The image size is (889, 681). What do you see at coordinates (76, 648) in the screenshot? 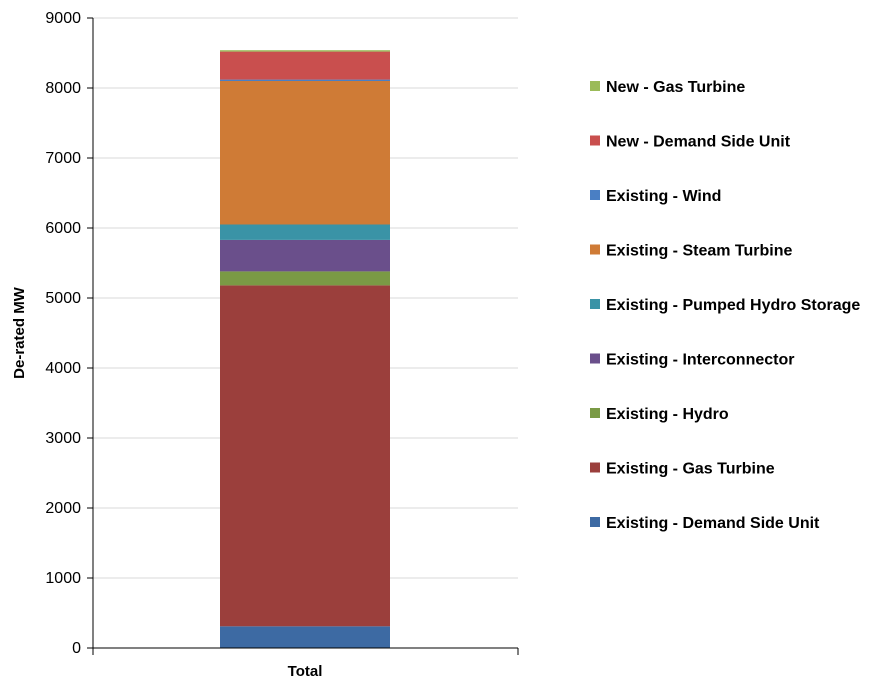
I see `y-tick-label: 0` at bounding box center [76, 648].